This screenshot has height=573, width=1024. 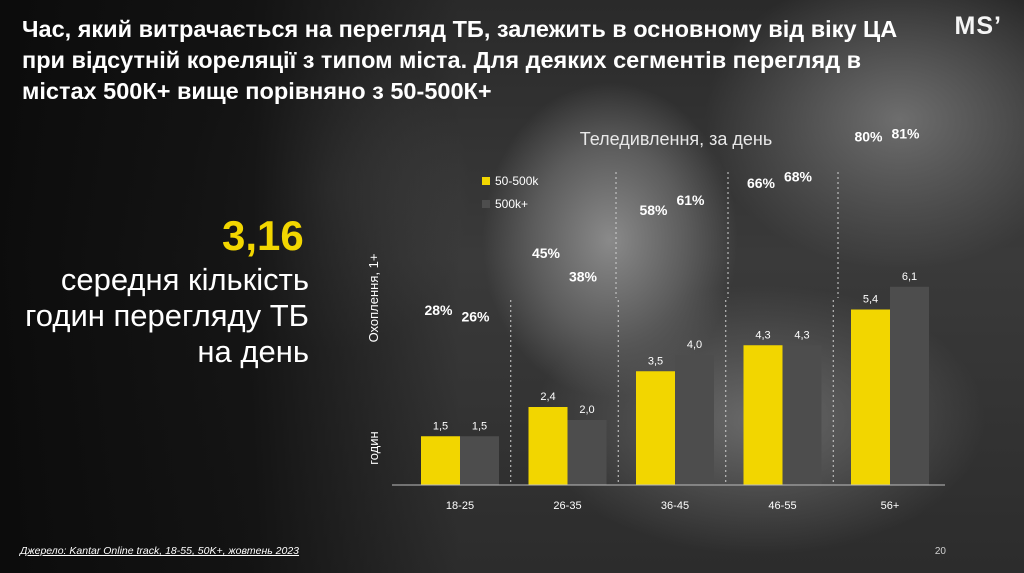 What do you see at coordinates (870, 300) in the screenshot?
I see `value-label: 5,4` at bounding box center [870, 300].